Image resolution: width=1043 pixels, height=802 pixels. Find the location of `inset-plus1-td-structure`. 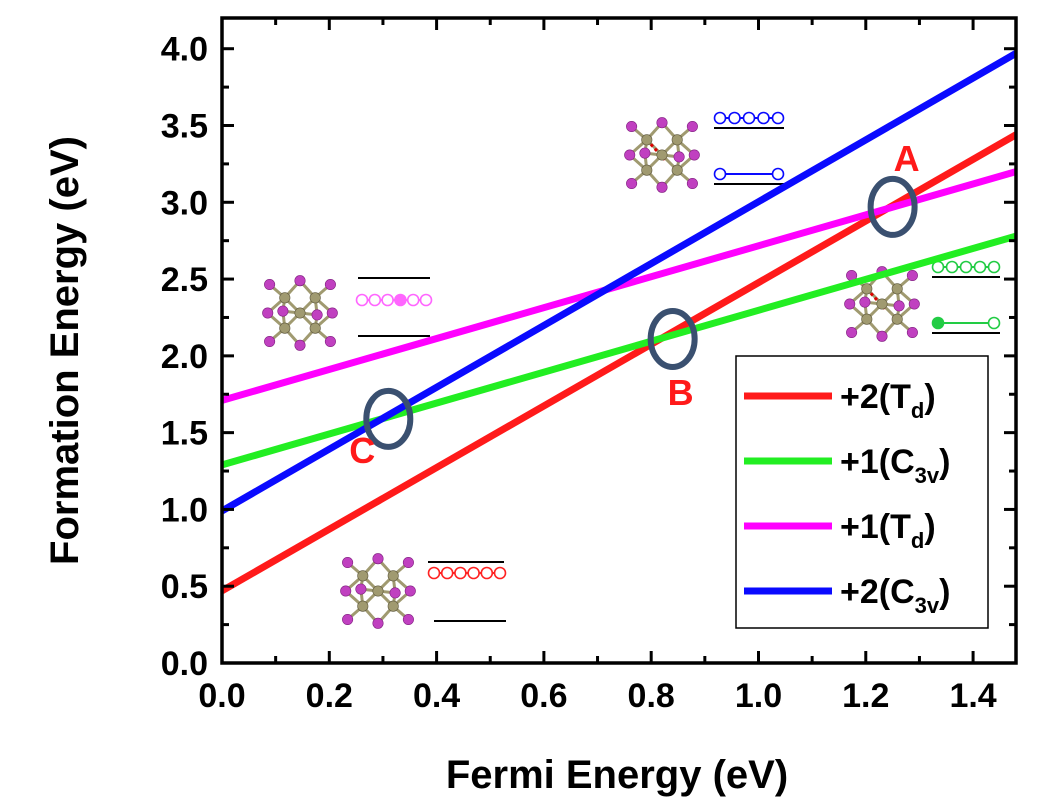

inset-plus1-td-structure is located at coordinates (300, 313).